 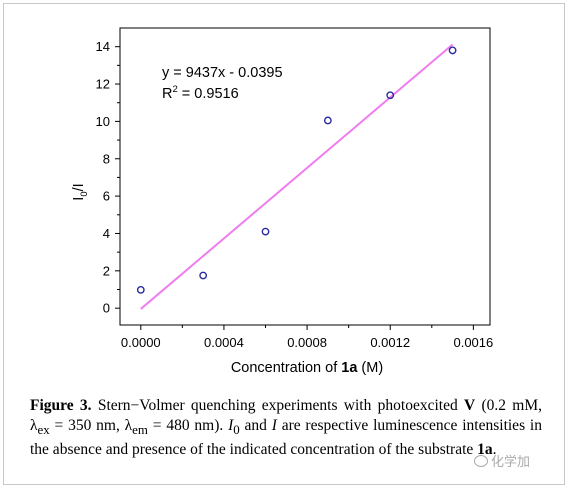 What do you see at coordinates (141, 342) in the screenshot?
I see `x-tick-label: 0.0000` at bounding box center [141, 342].